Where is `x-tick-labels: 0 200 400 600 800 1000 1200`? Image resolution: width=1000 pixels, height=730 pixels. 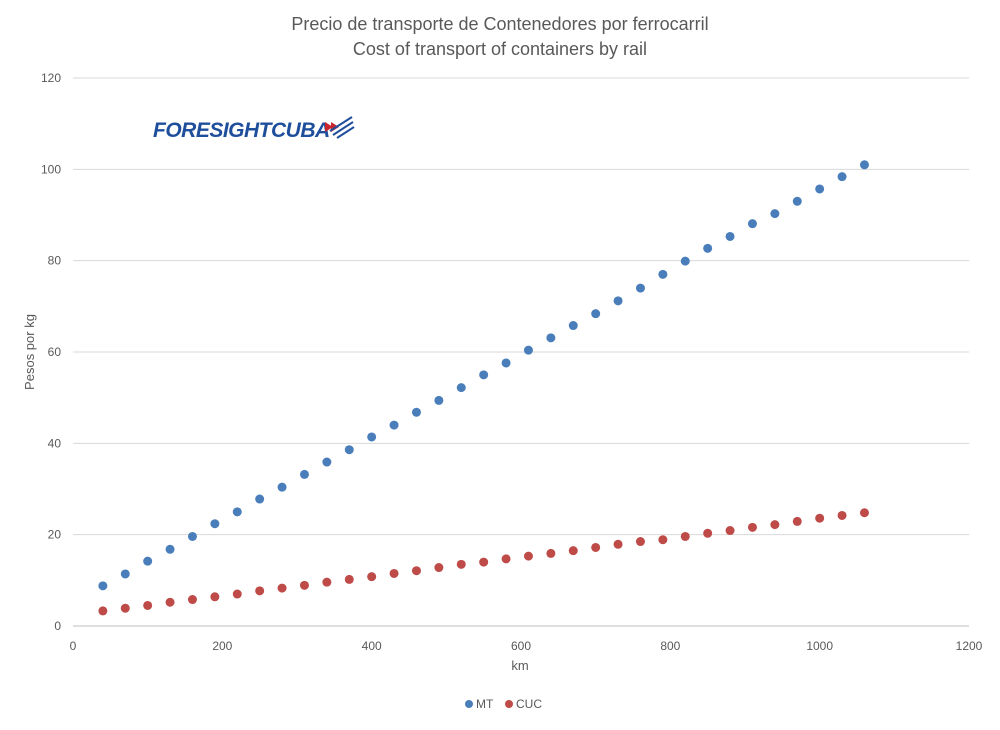 x-tick-labels: 0 200 400 600 800 1000 1200 is located at coordinates (526, 646).